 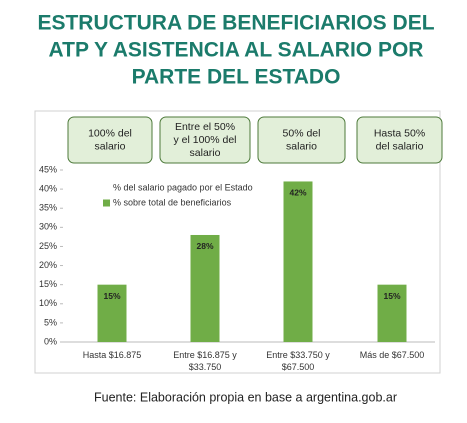 What do you see at coordinates (172, 202) in the screenshot?
I see `legend-label: % sobre total de beneficiarios` at bounding box center [172, 202].